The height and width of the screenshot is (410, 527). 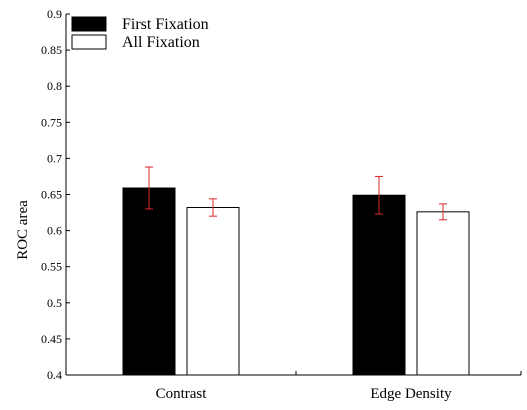 What do you see at coordinates (51, 339) in the screenshot?
I see `y-tick-label: 0.45` at bounding box center [51, 339].